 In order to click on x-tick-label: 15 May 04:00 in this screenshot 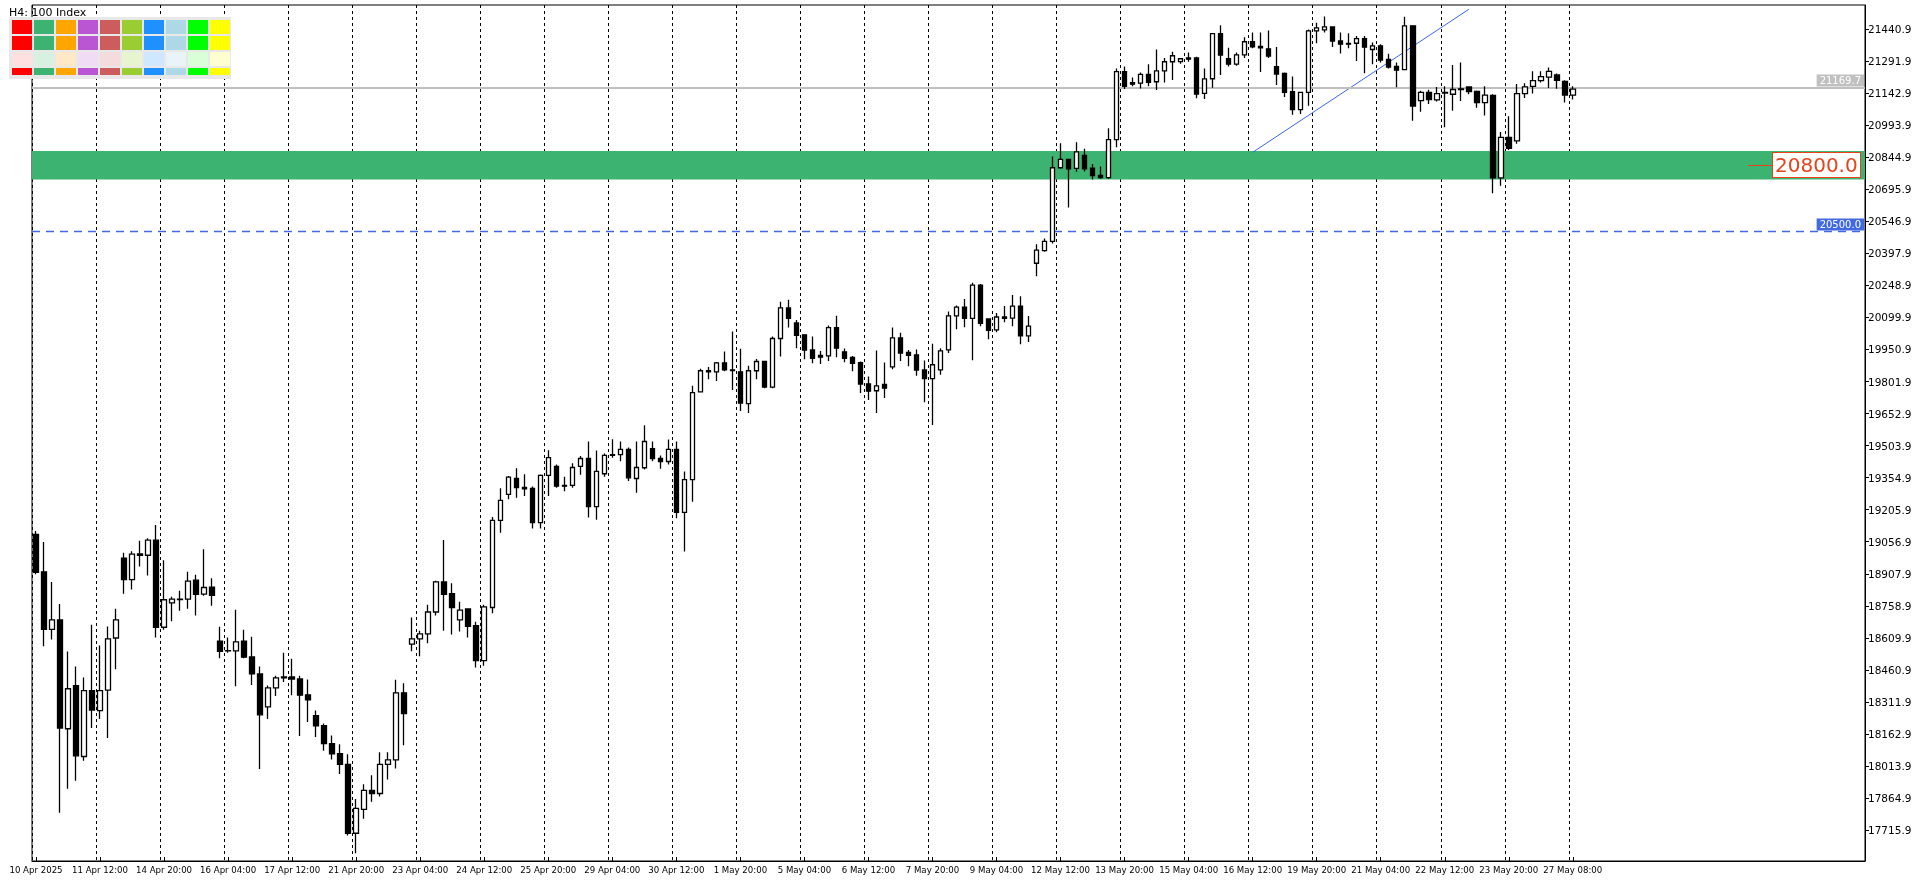, I will do `click(1189, 869)`.